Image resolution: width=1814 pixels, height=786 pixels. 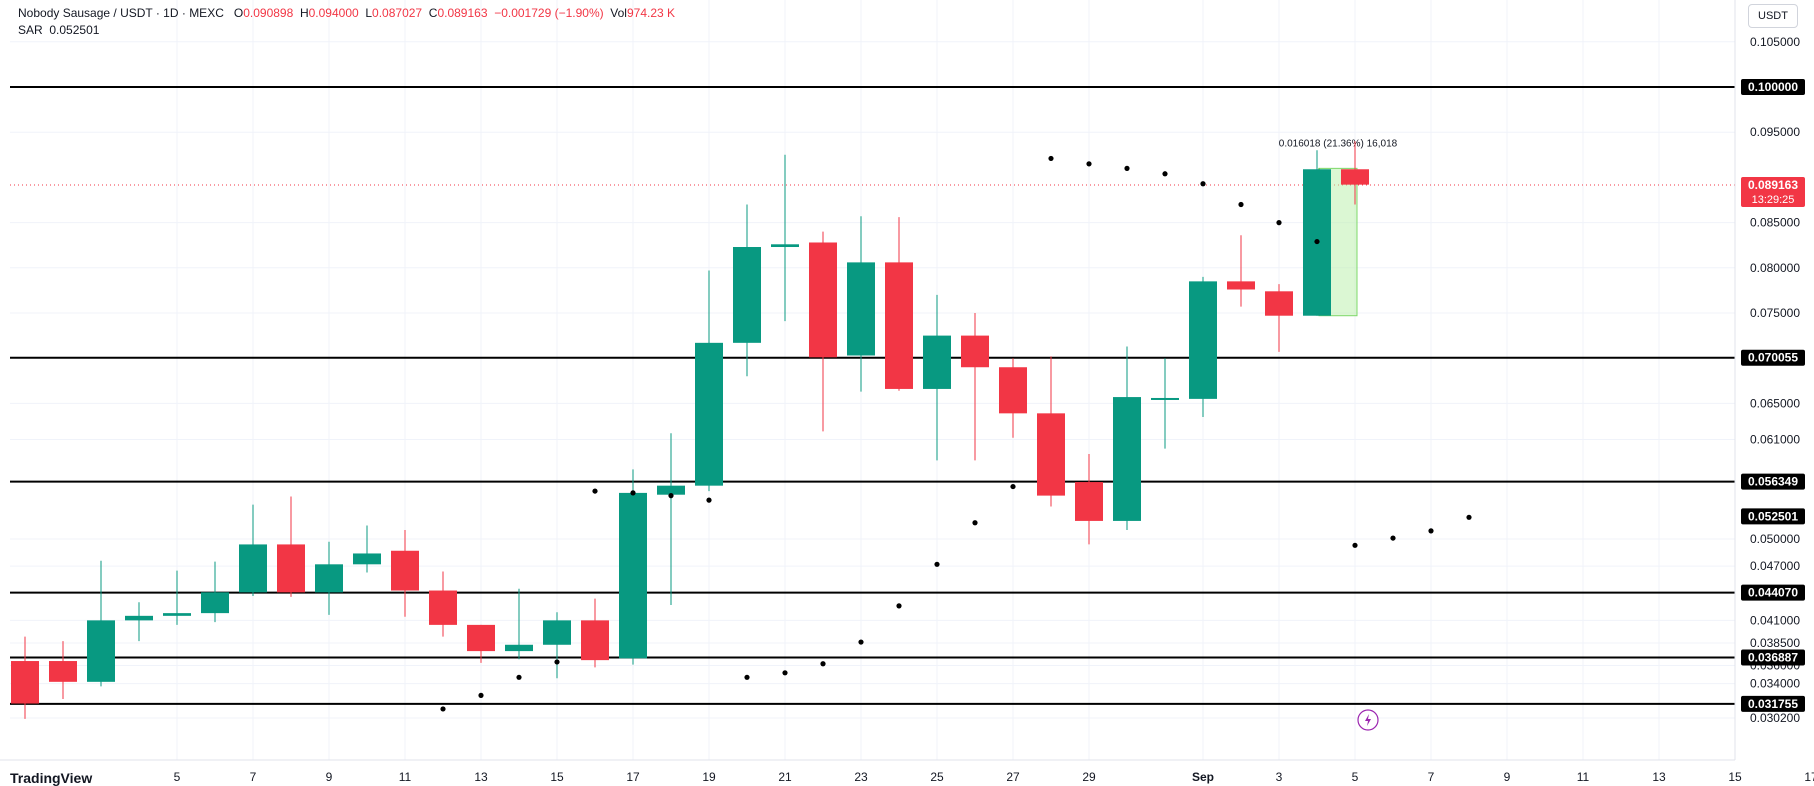 I want to click on time-tick-label: 27, so click(x=1013, y=777).